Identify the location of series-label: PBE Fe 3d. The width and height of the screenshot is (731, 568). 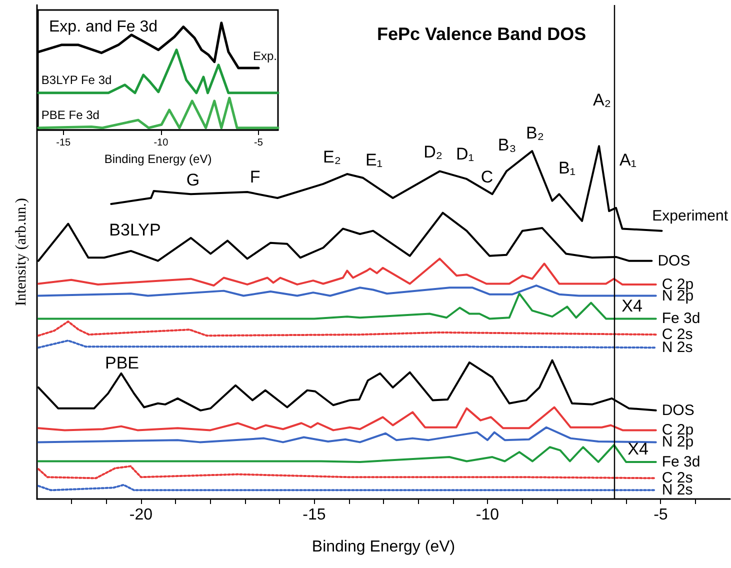
(70, 115).